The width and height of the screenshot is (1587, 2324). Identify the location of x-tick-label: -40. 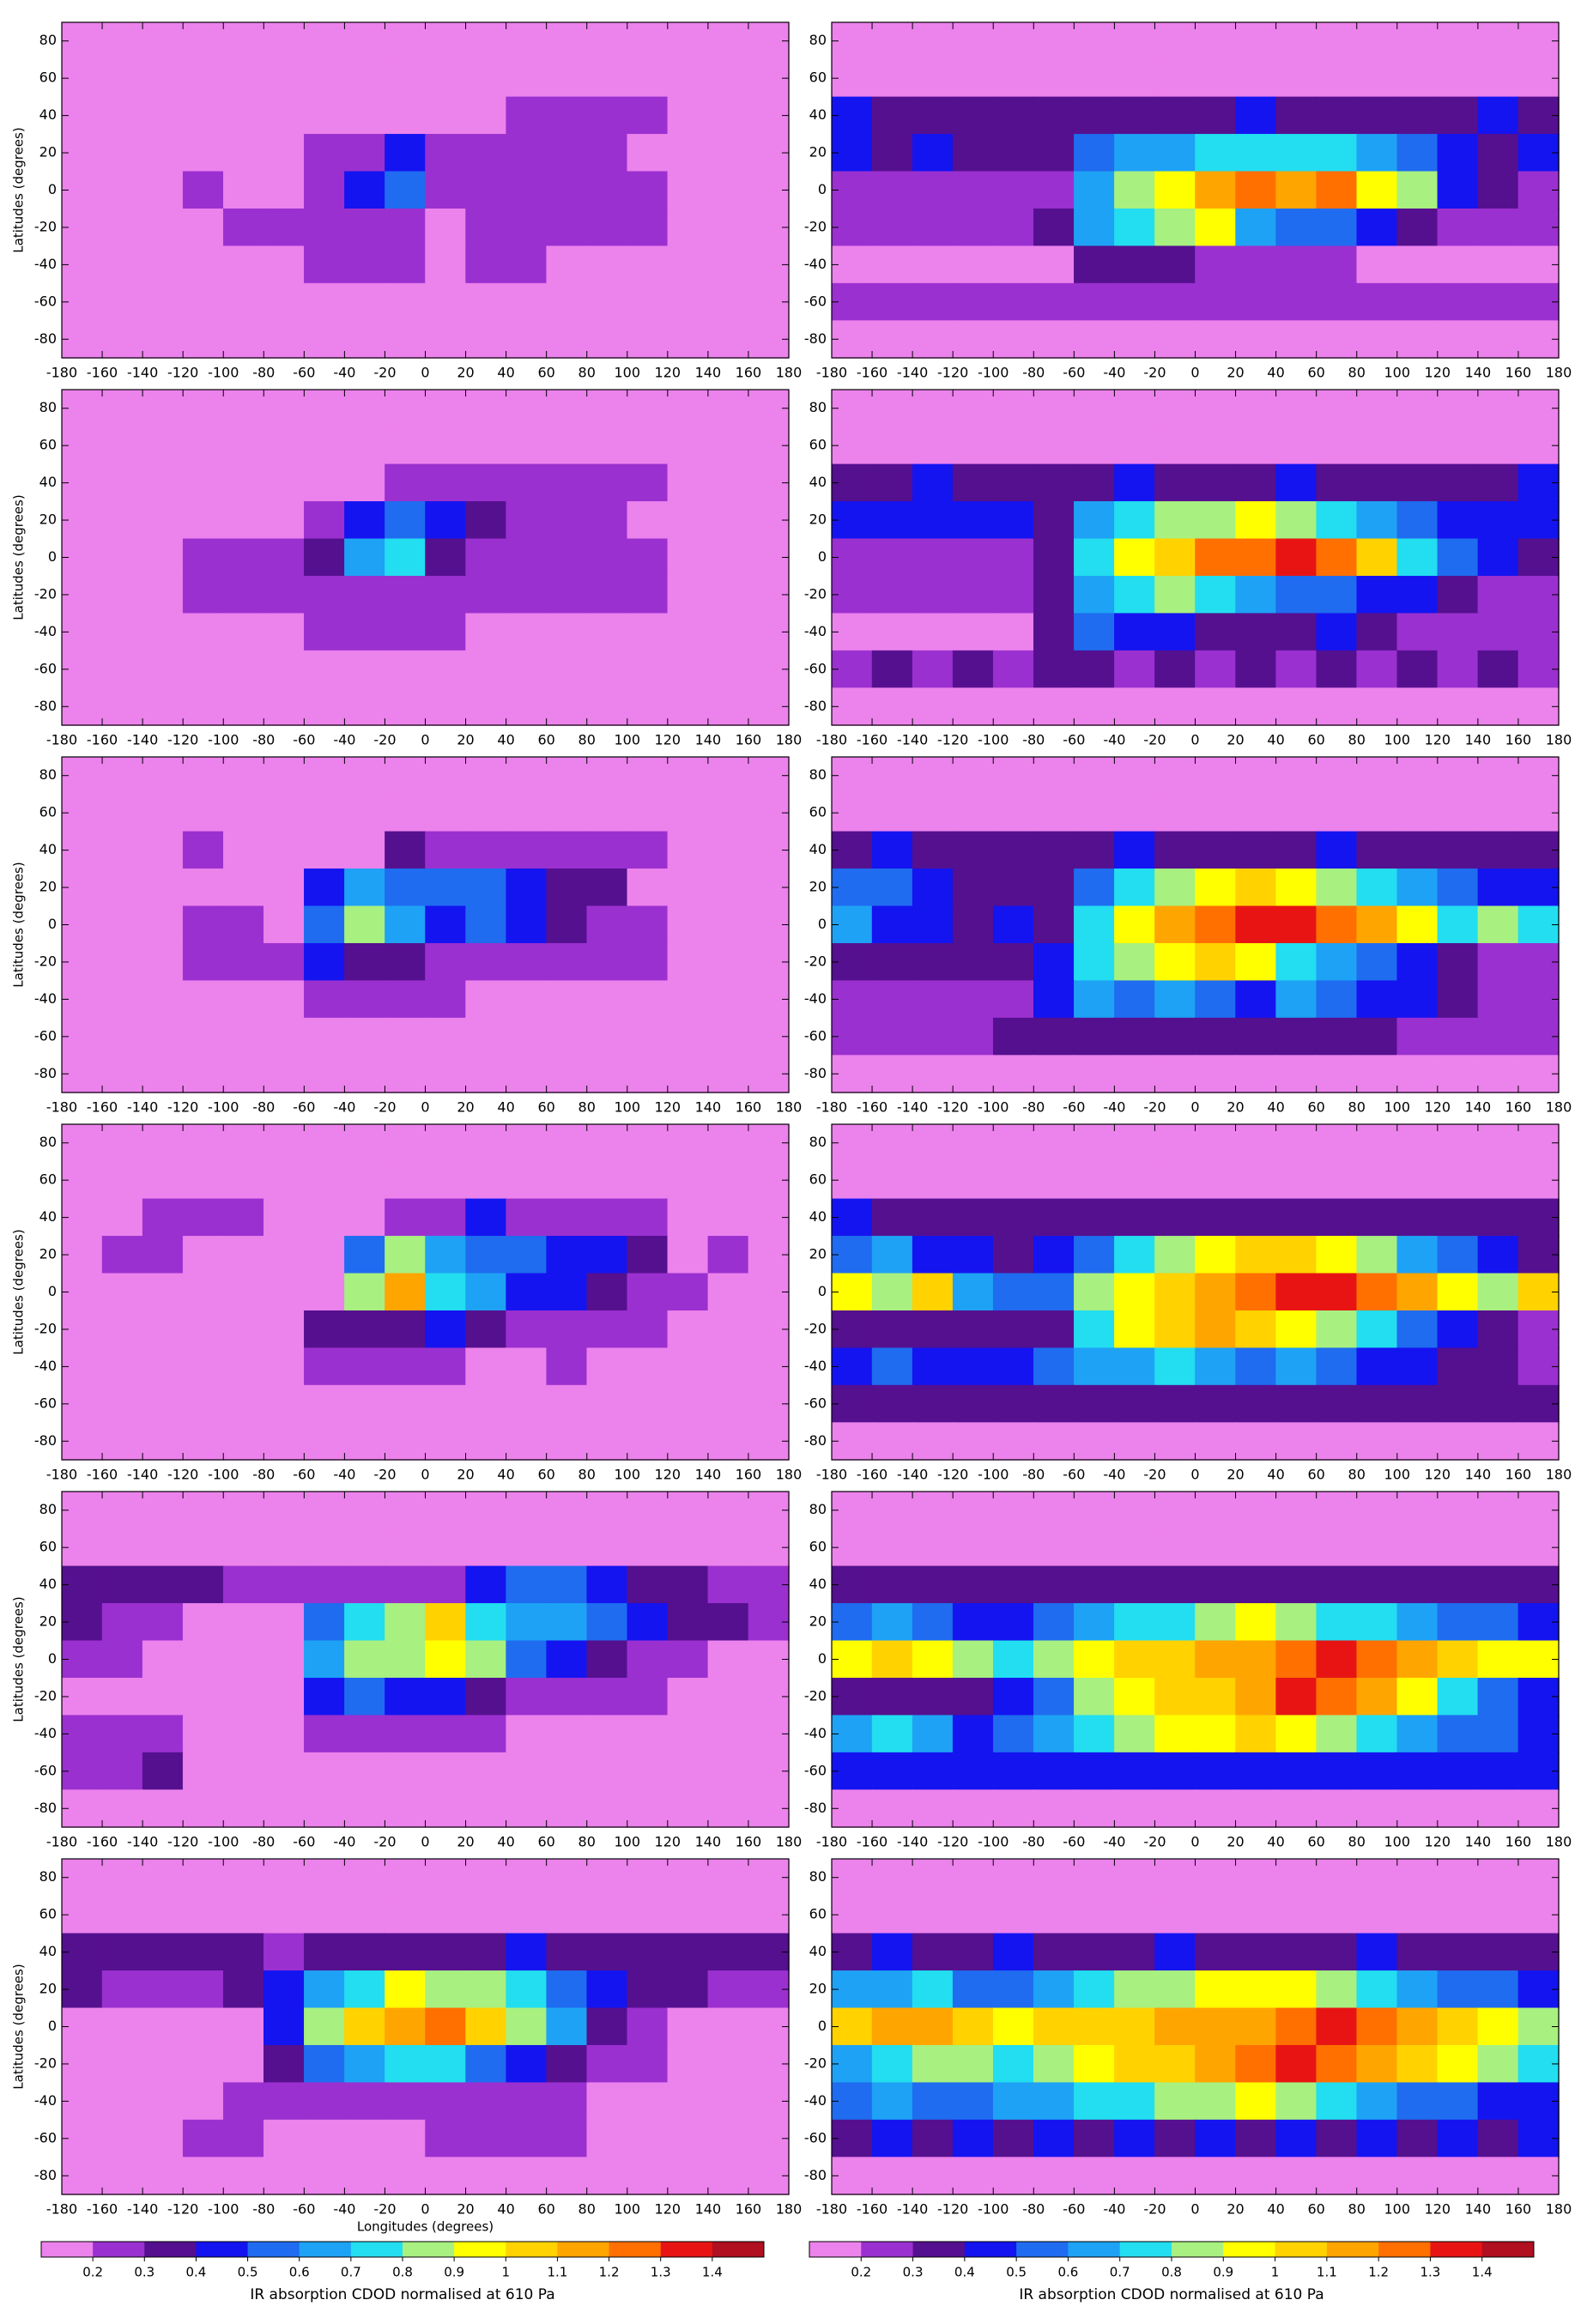
(344, 2209).